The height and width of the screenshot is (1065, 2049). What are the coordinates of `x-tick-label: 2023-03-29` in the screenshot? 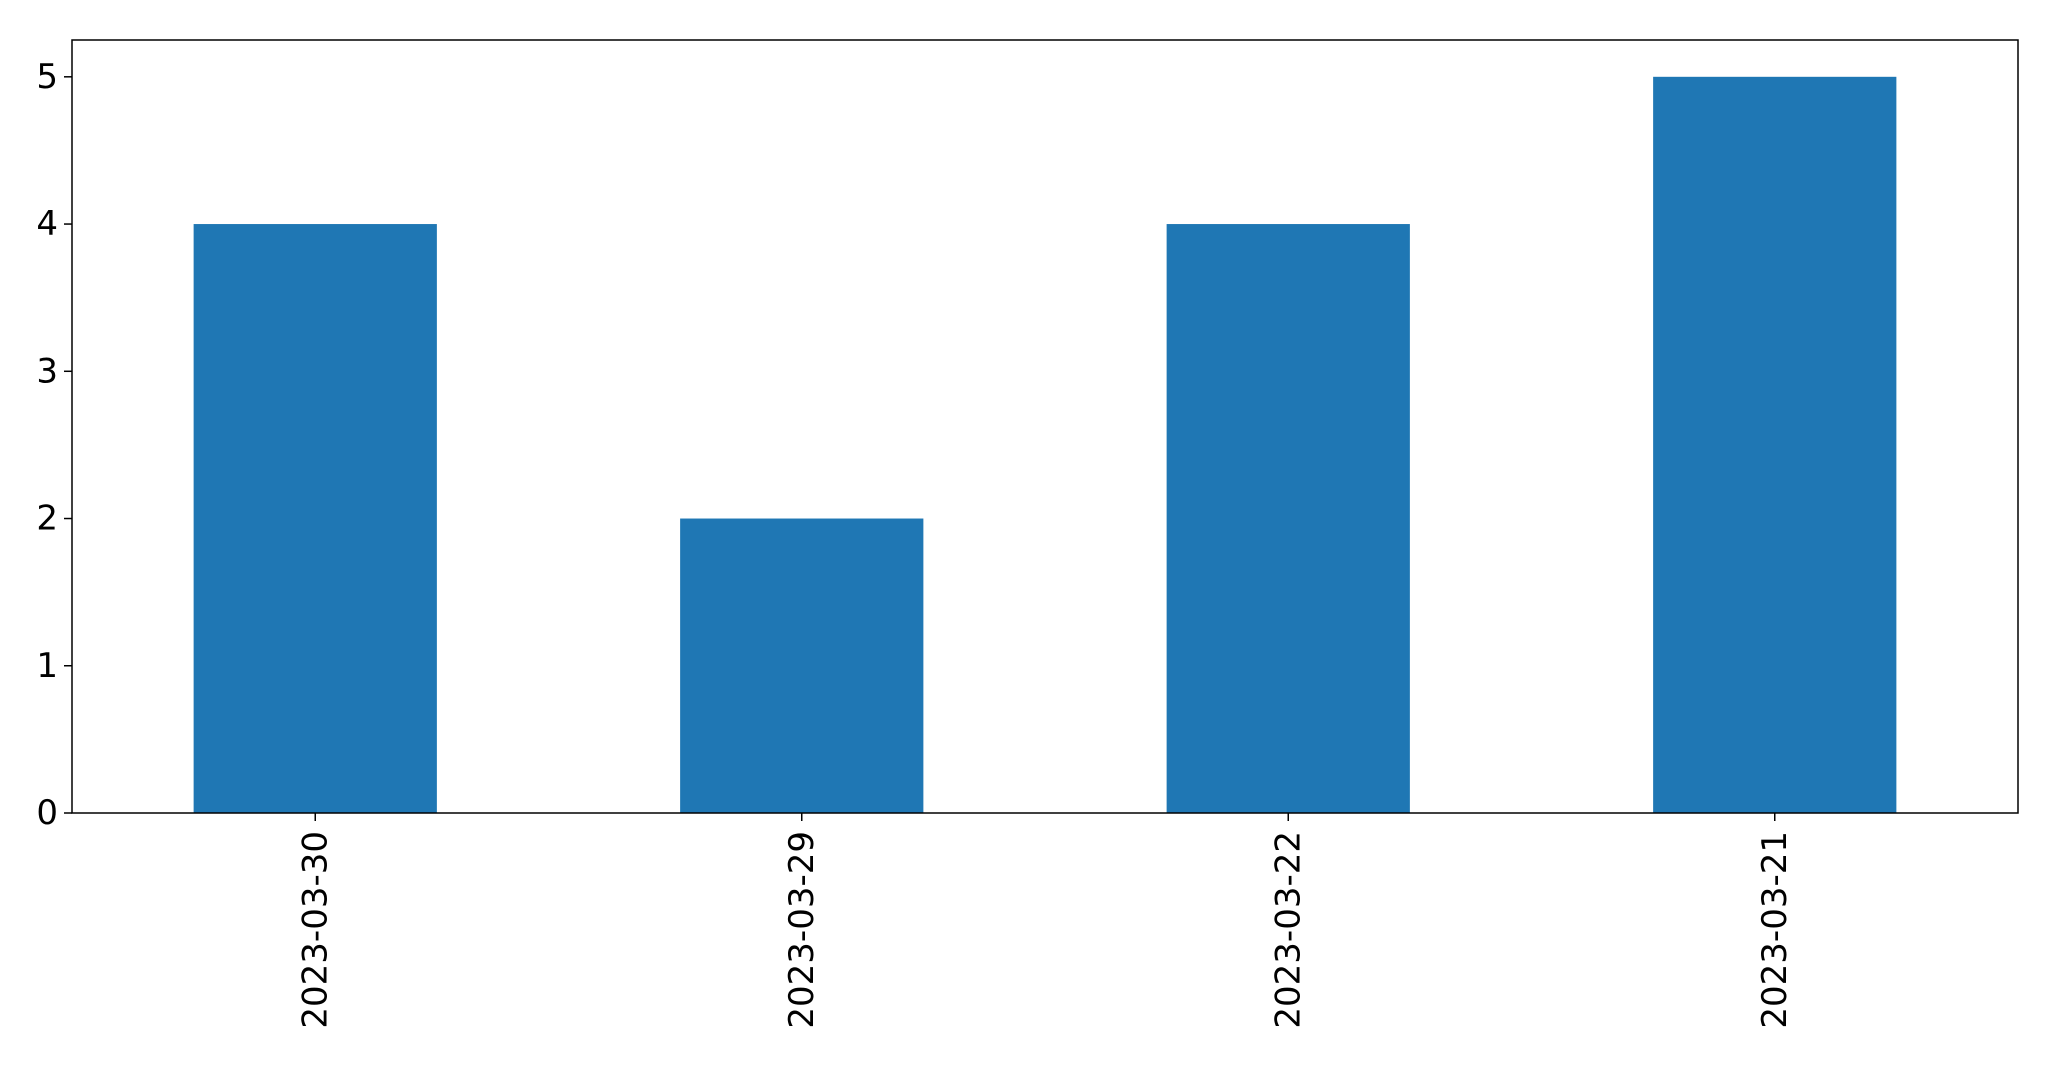 It's located at (802, 930).